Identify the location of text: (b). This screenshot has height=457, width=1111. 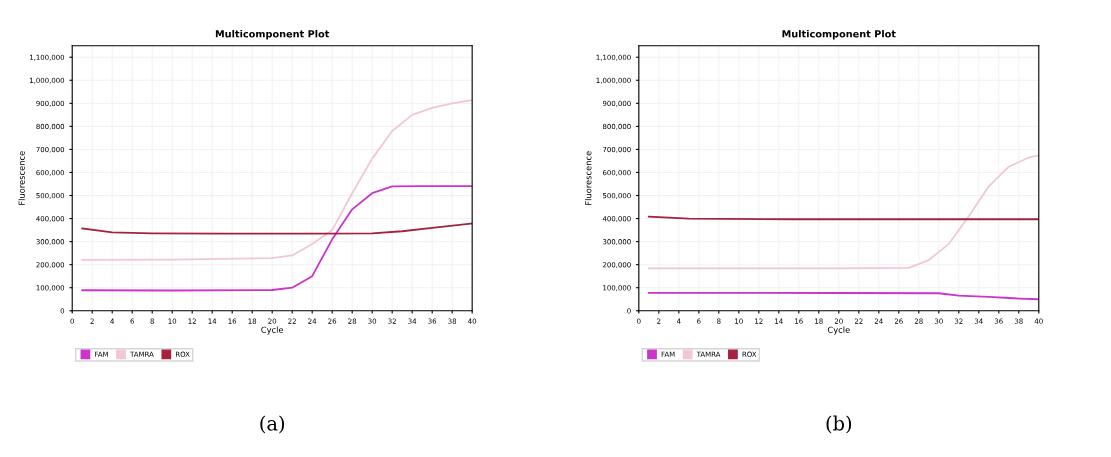
(839, 424).